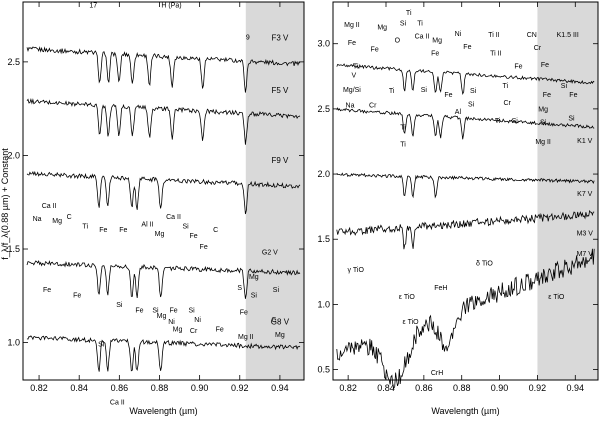  What do you see at coordinates (323, 370) in the screenshot?
I see `y-tick-label: 0.5` at bounding box center [323, 370].